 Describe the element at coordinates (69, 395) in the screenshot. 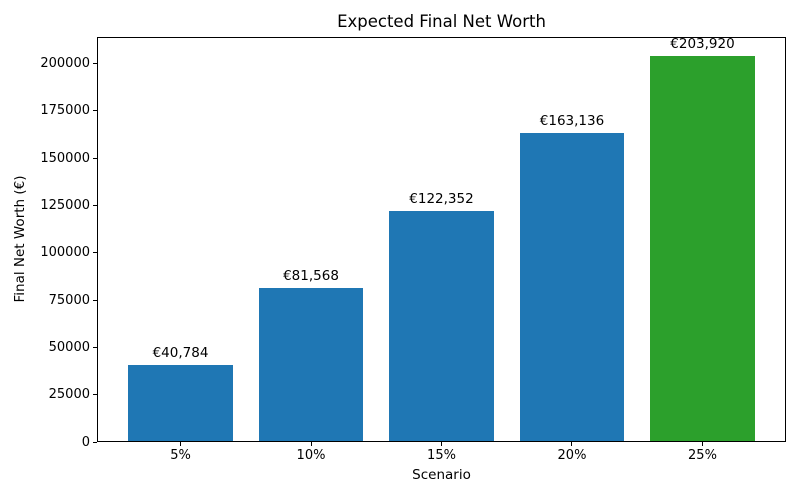

I see `y-tick-label: 25000` at that location.